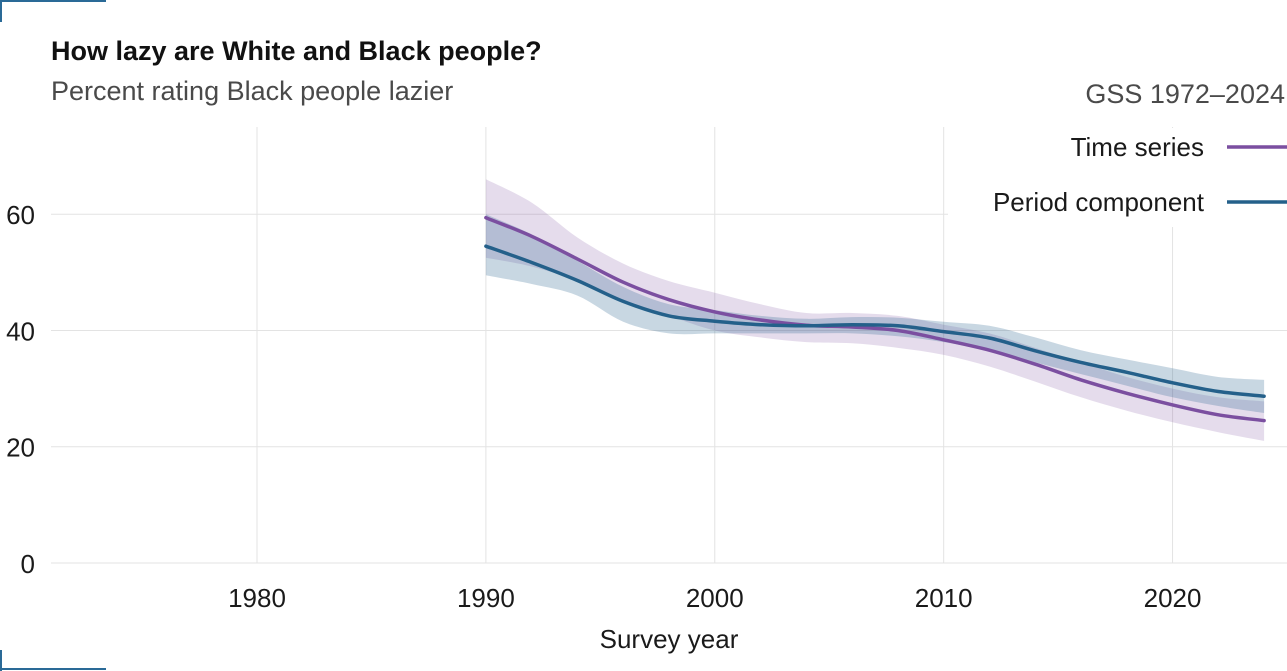 Image resolution: width=1287 pixels, height=671 pixels. I want to click on corner-mark-top-vertical, so click(1, 11).